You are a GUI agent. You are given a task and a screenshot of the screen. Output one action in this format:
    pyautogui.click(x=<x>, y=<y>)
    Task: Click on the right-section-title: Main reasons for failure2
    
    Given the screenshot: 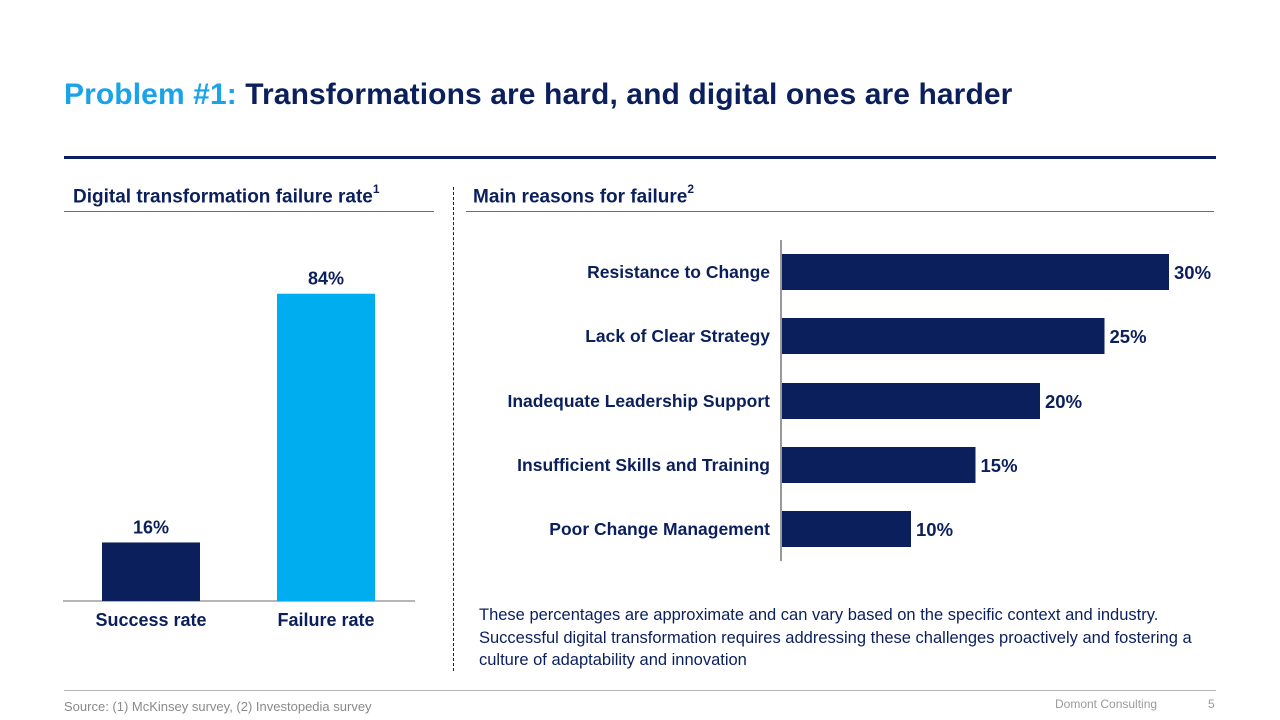 What is the action you would take?
    pyautogui.click(x=584, y=195)
    